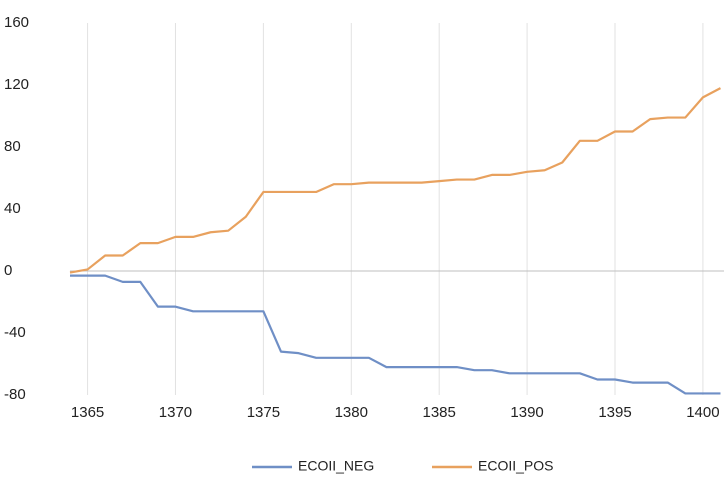 Image resolution: width=724 pixels, height=487 pixels. What do you see at coordinates (336, 466) in the screenshot?
I see `legend-label: ECOII_NEG` at bounding box center [336, 466].